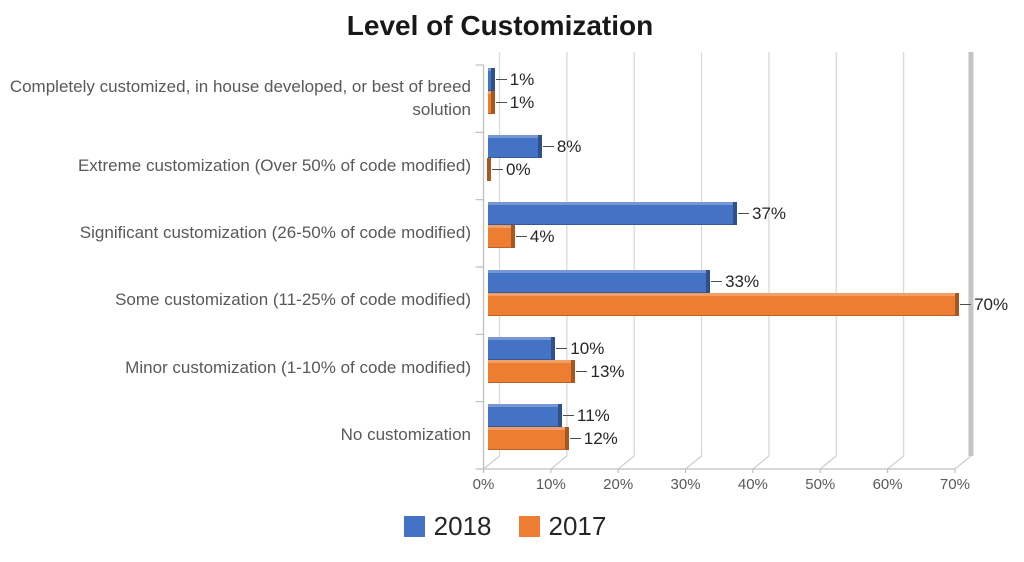 The width and height of the screenshot is (1024, 562). I want to click on x-tick-label: 0%, so click(483, 484).